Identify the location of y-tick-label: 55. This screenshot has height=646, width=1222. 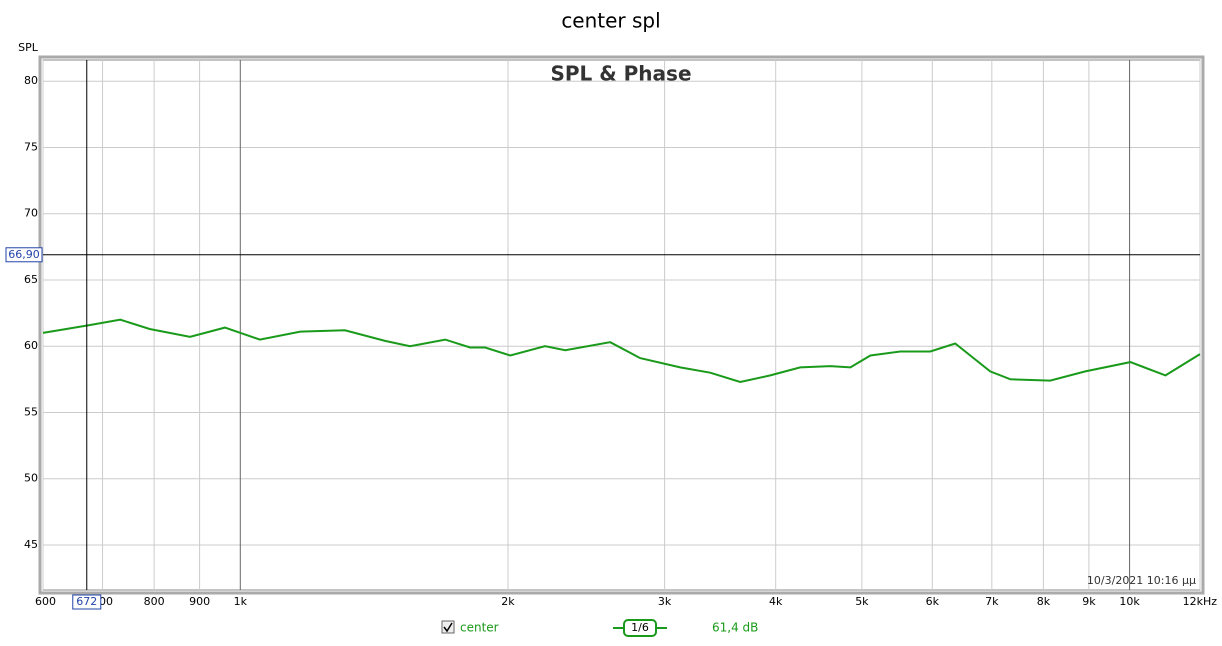
(31, 411).